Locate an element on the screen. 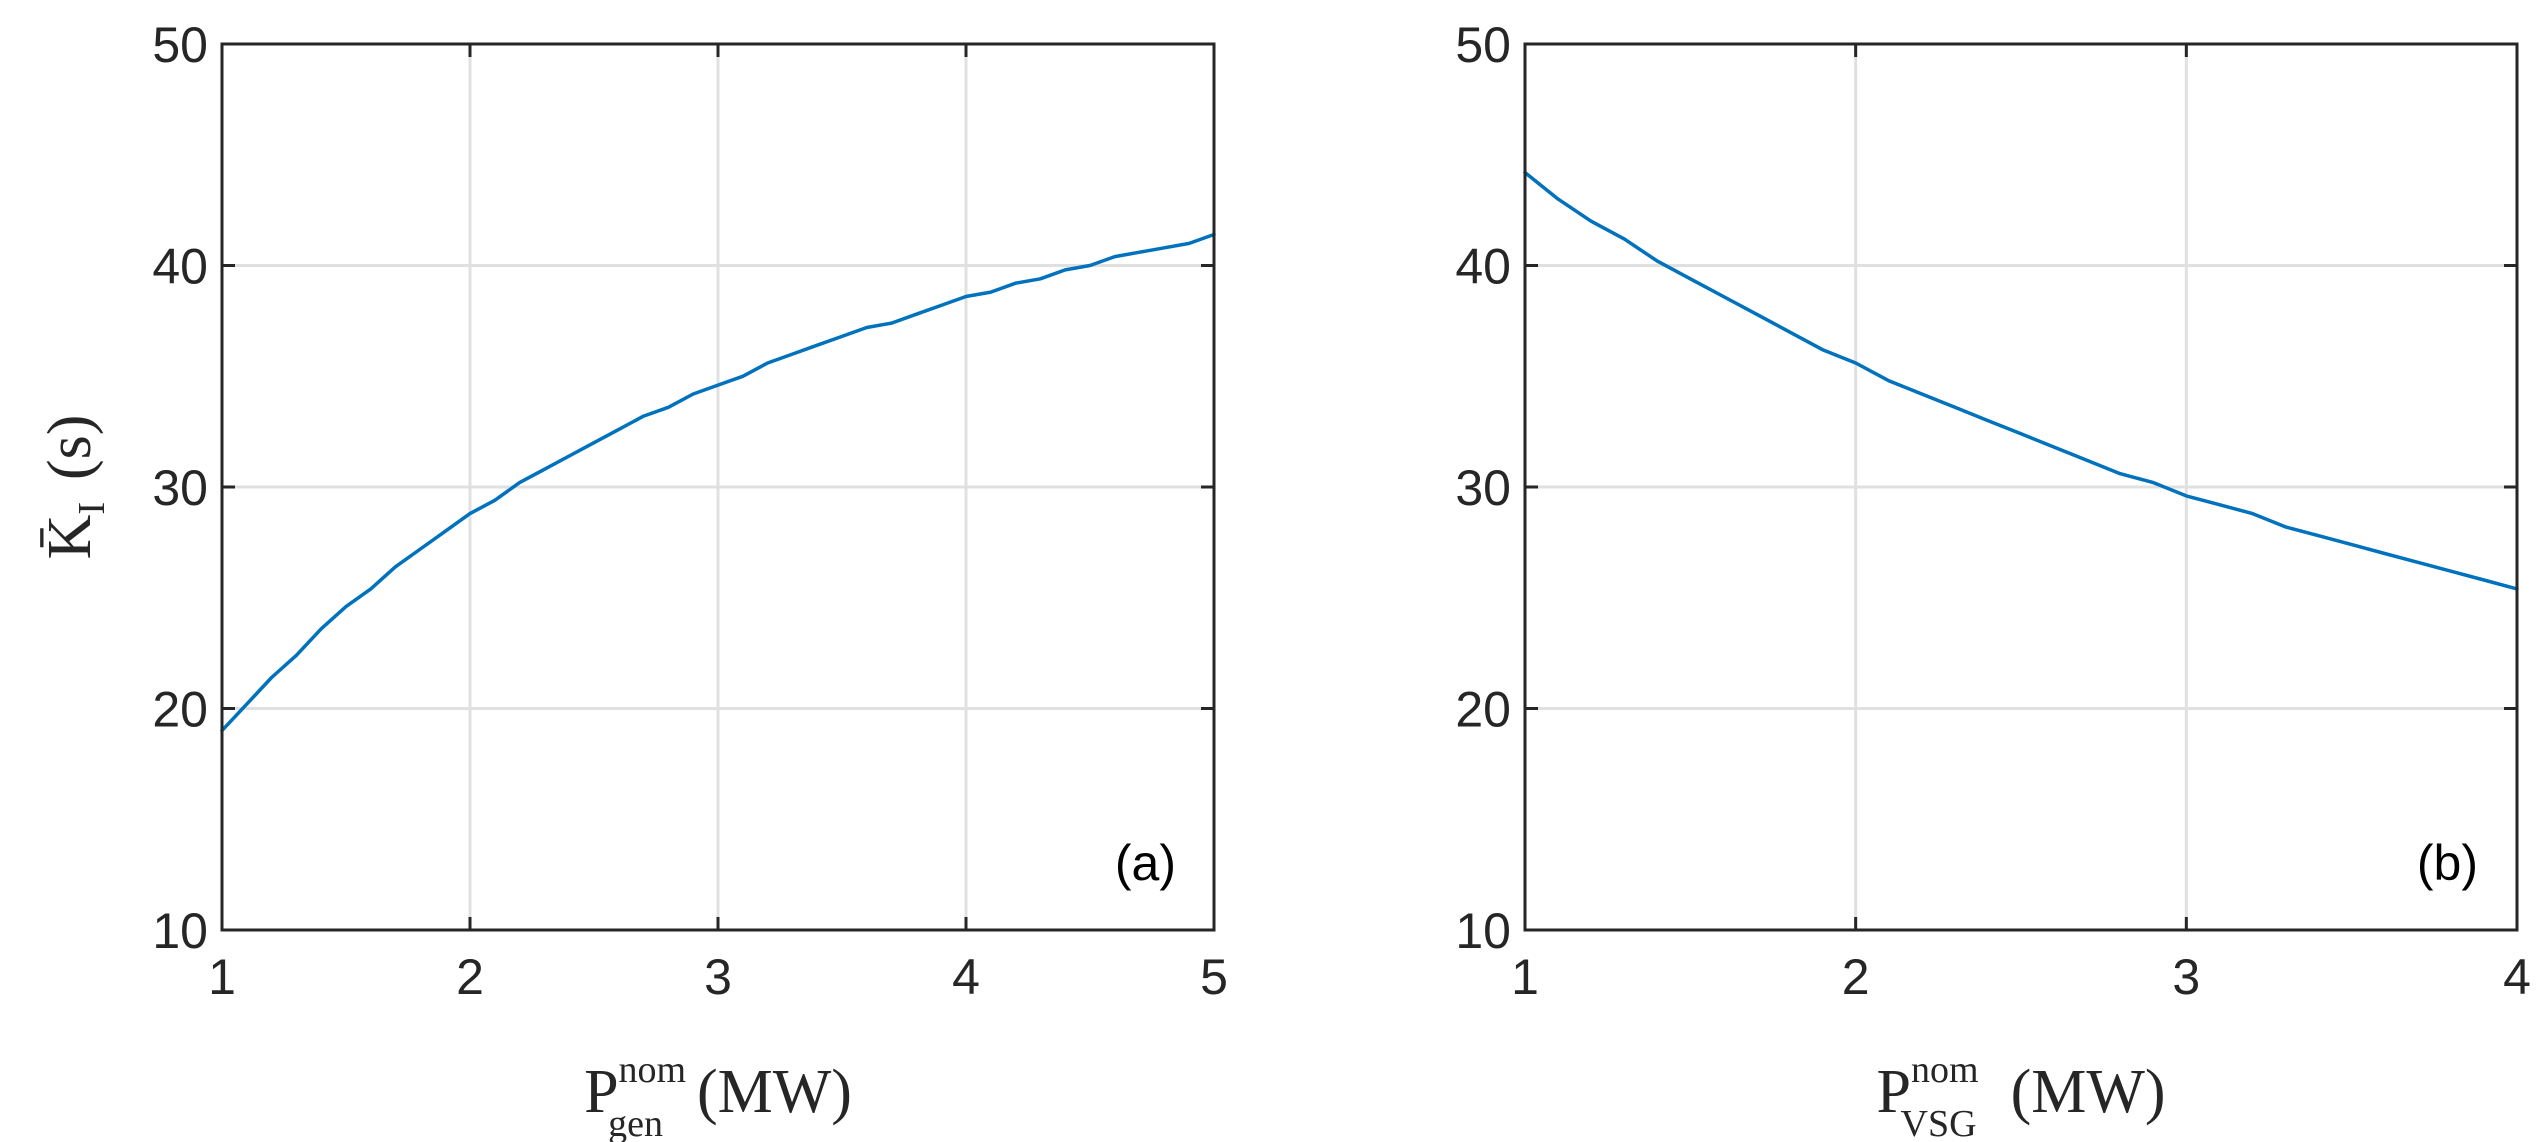  y-axis-label-a-main: K̄ is located at coordinates (70, 536).